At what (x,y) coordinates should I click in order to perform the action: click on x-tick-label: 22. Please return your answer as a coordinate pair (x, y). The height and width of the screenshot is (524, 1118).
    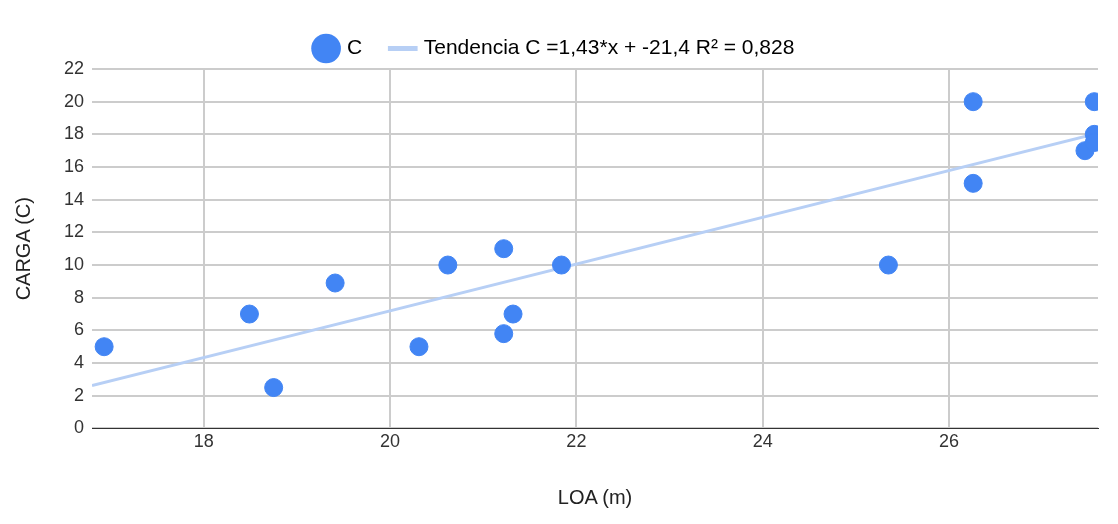
    Looking at the image, I should click on (576, 441).